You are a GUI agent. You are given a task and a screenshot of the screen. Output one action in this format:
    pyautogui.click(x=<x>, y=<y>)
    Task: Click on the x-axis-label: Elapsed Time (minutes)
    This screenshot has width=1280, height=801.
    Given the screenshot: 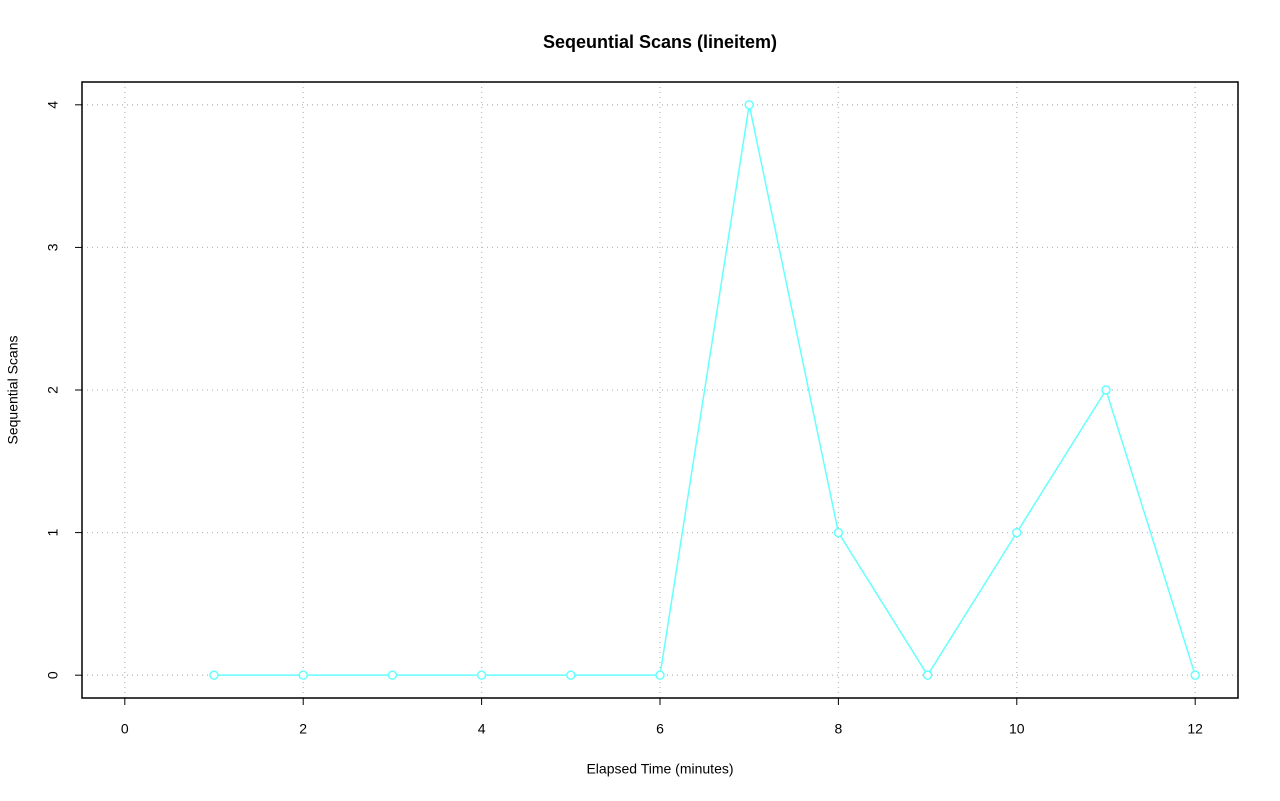 What is the action you would take?
    pyautogui.click(x=659, y=769)
    